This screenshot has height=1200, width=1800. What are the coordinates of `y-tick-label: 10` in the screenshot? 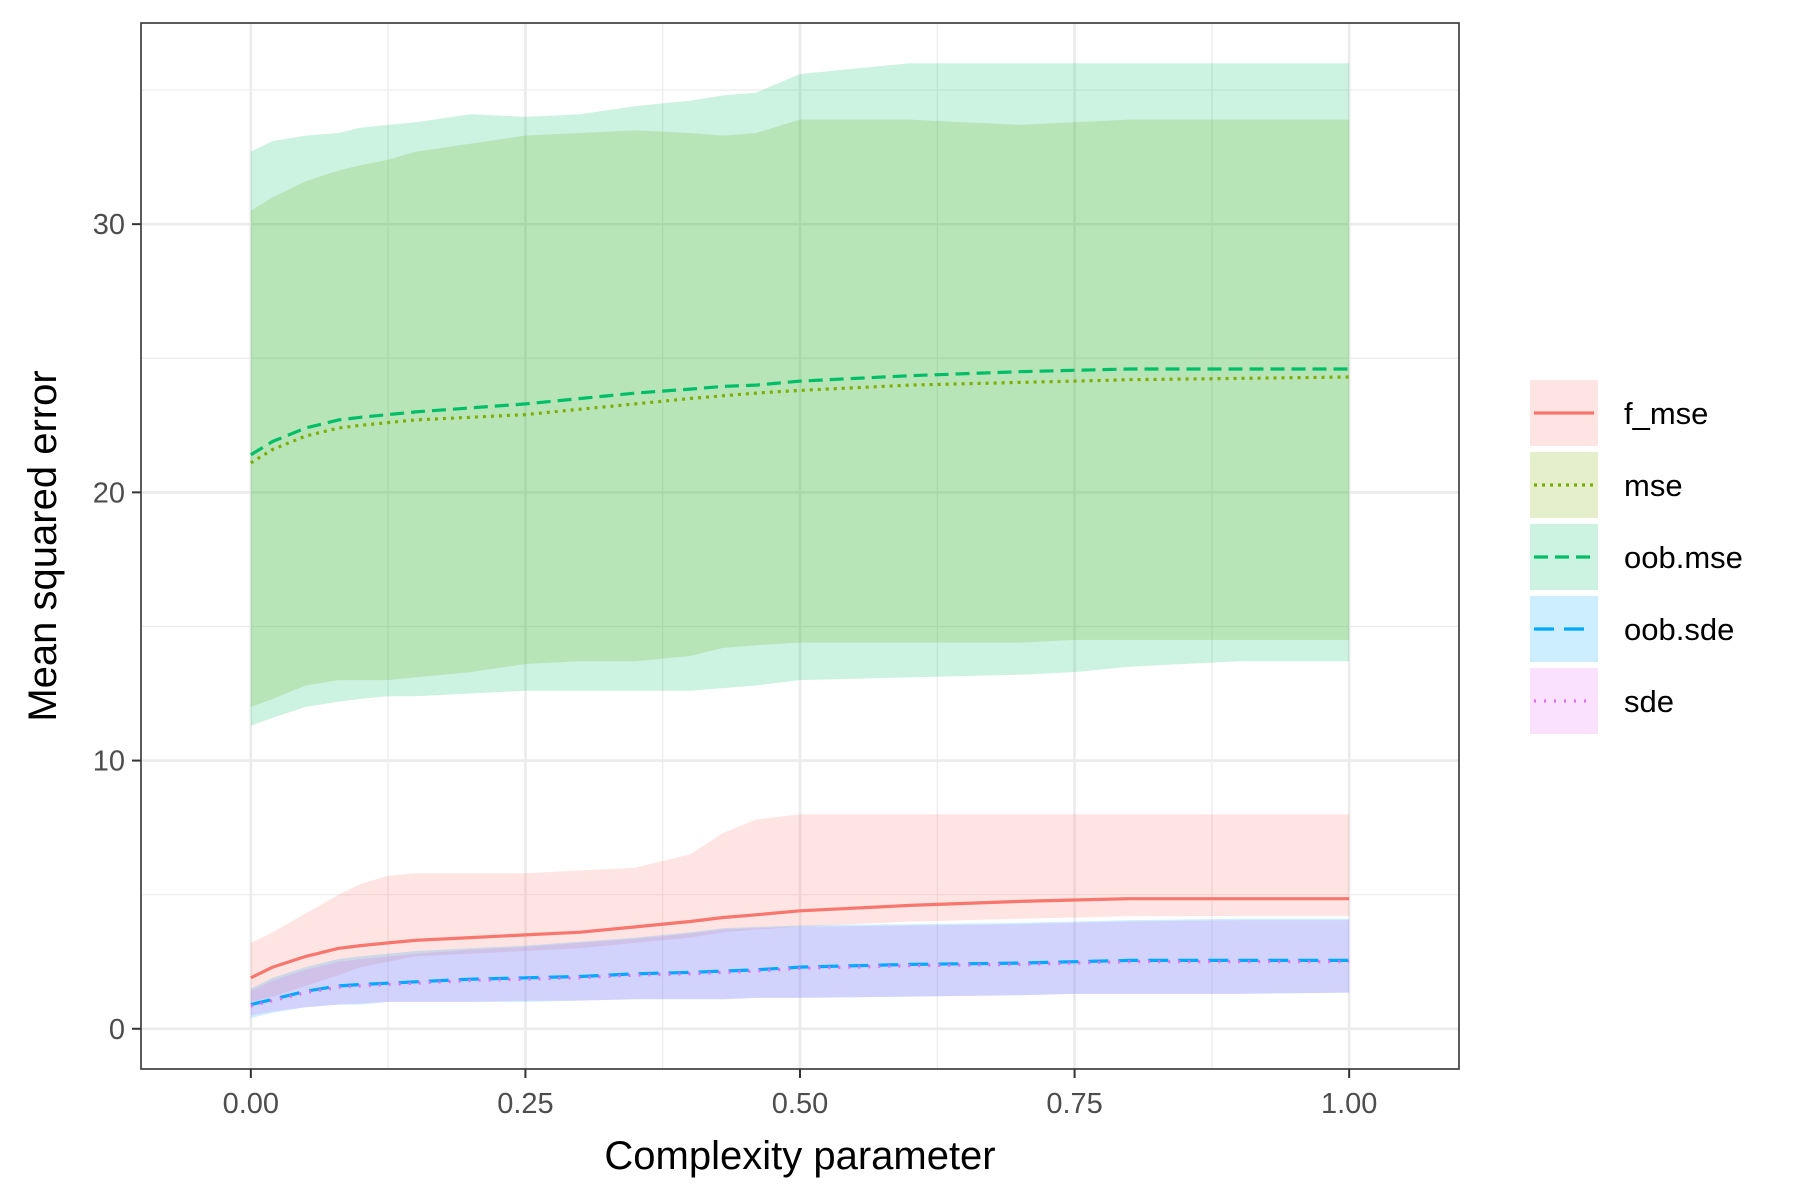 It's located at (109, 762).